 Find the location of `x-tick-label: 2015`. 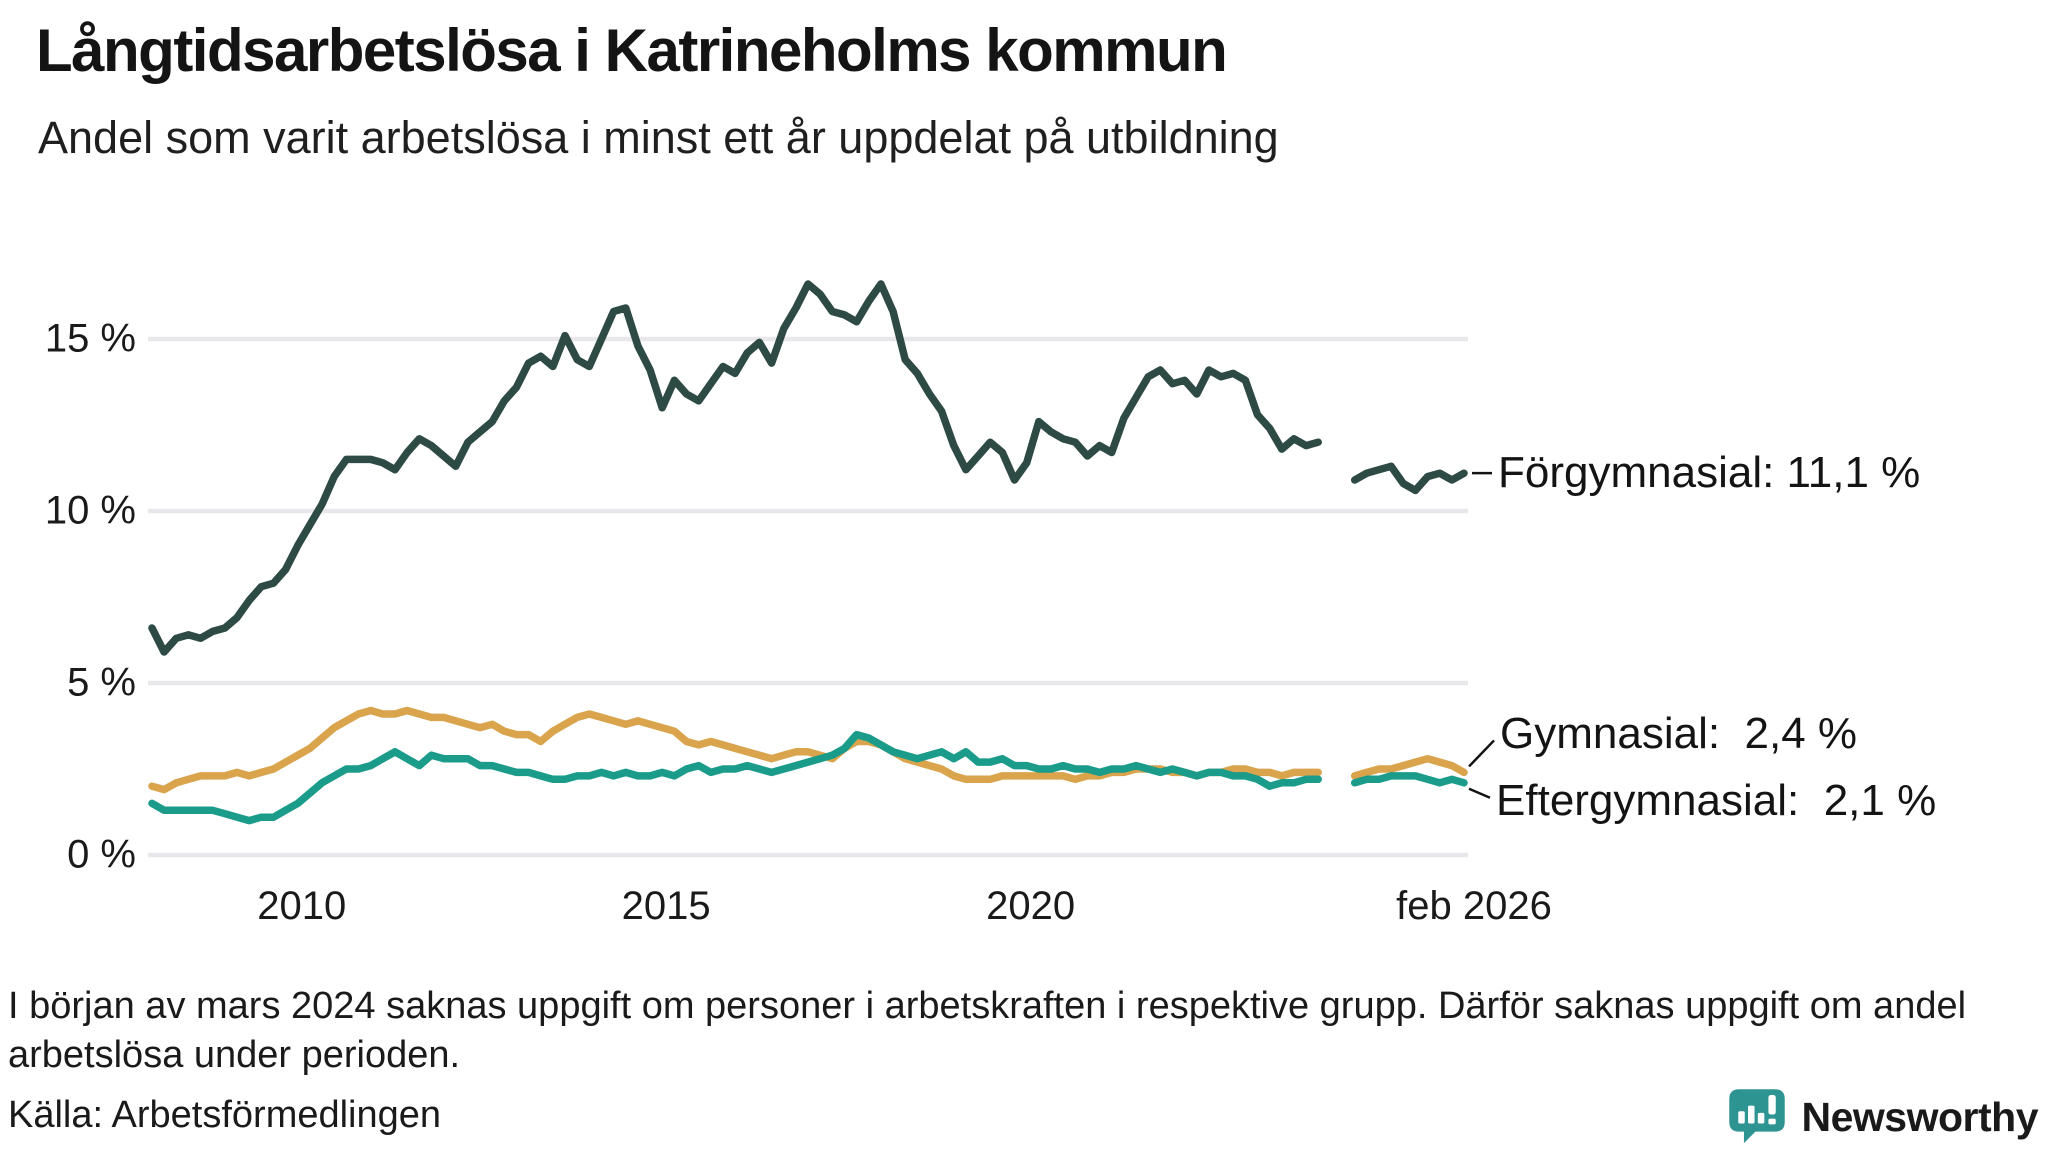

x-tick-label: 2015 is located at coordinates (666, 906).